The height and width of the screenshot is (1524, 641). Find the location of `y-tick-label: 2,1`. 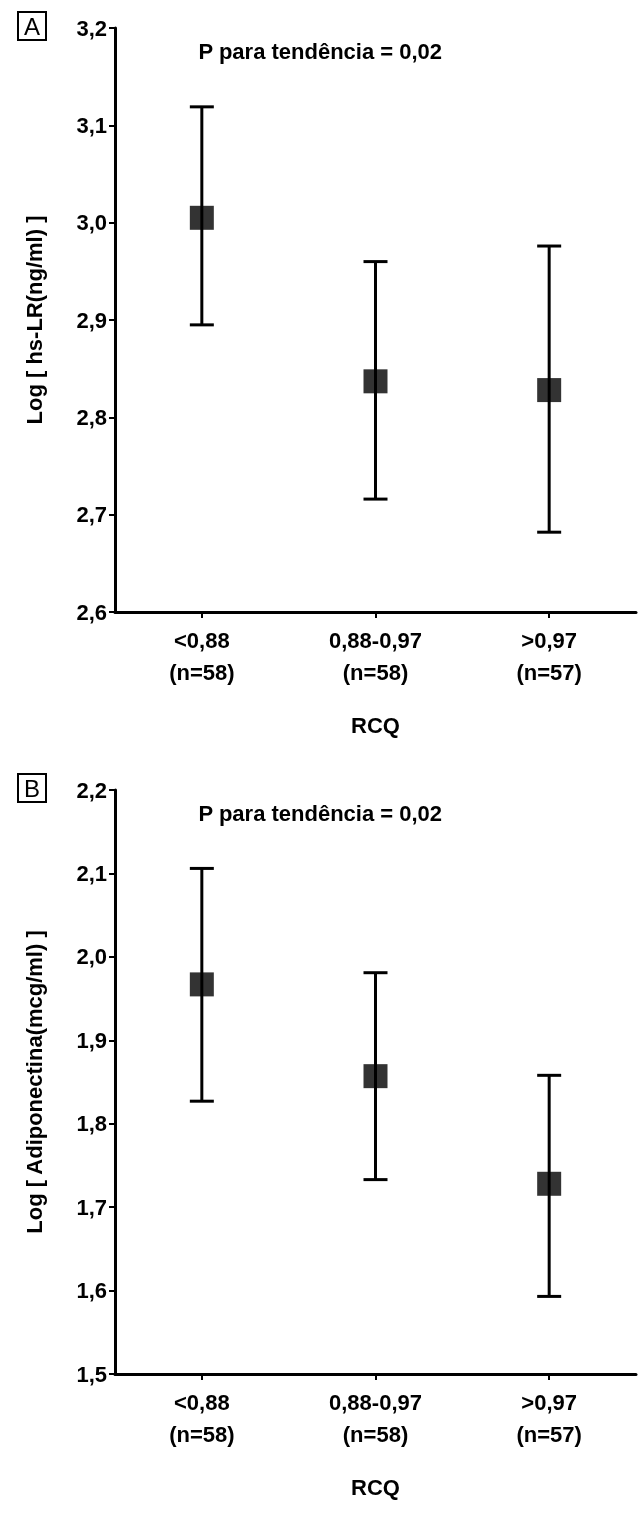

y-tick-label: 2,1 is located at coordinates (91, 873).